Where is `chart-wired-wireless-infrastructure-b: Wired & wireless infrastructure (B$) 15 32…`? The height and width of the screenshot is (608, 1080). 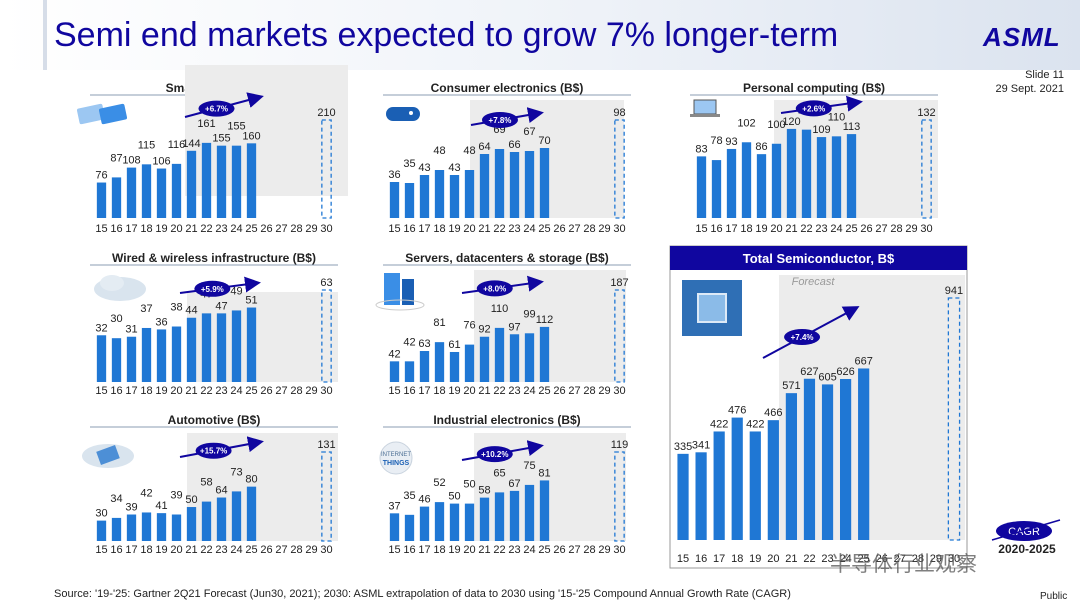
chart-wired-wireless-infrastructure-b: Wired & wireless infrastructure (B$) 15 32… is located at coordinates (214, 324).